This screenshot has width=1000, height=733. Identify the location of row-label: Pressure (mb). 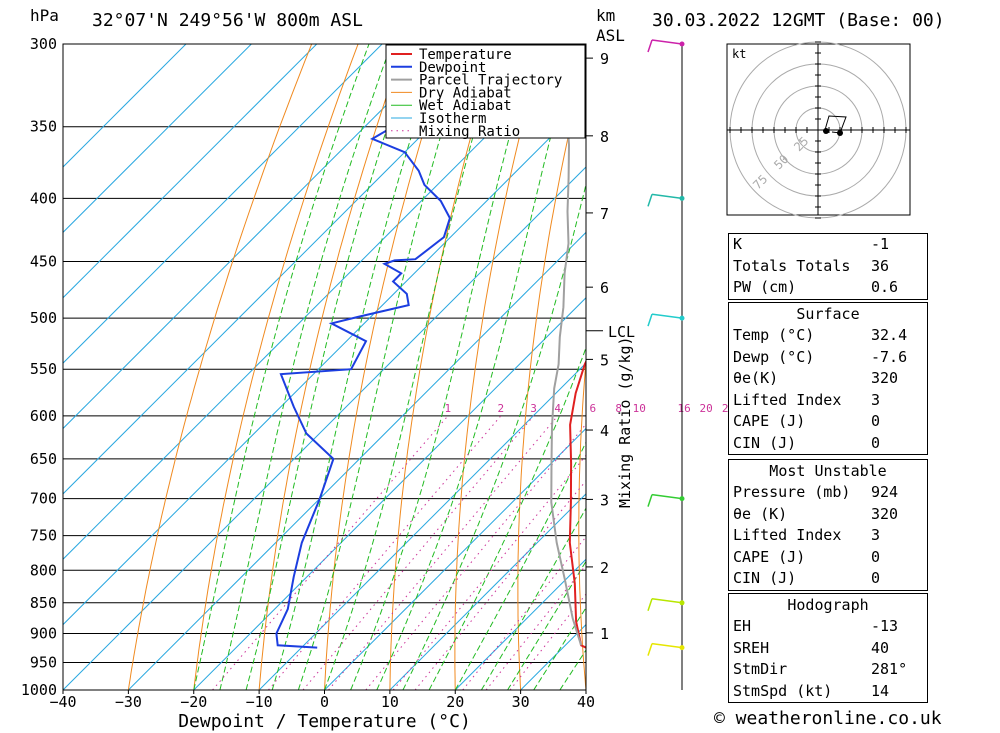
(792, 492).